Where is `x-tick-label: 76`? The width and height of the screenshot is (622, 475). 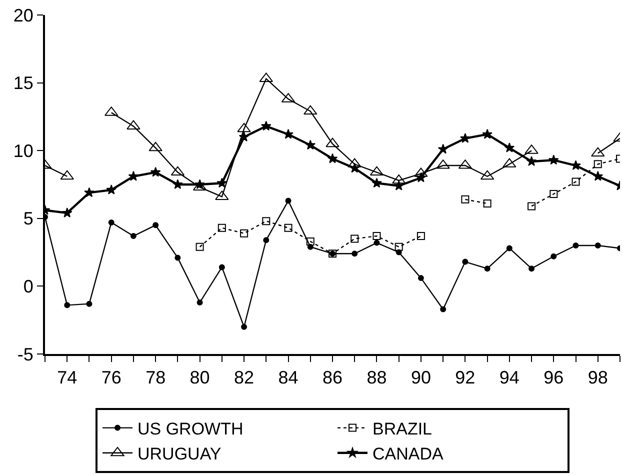
x-tick-label: 76 is located at coordinates (111, 378).